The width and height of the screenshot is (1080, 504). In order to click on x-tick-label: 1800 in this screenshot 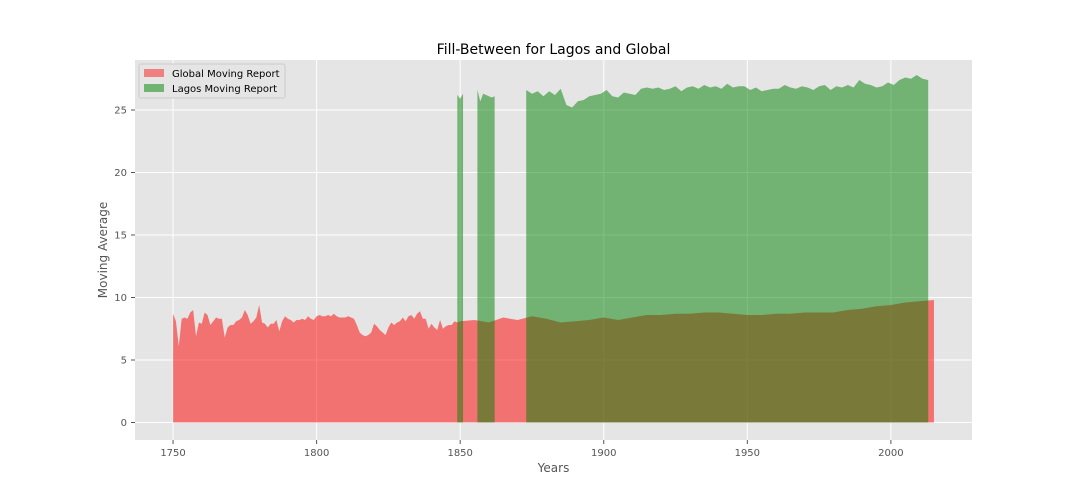, I will do `click(316, 453)`.